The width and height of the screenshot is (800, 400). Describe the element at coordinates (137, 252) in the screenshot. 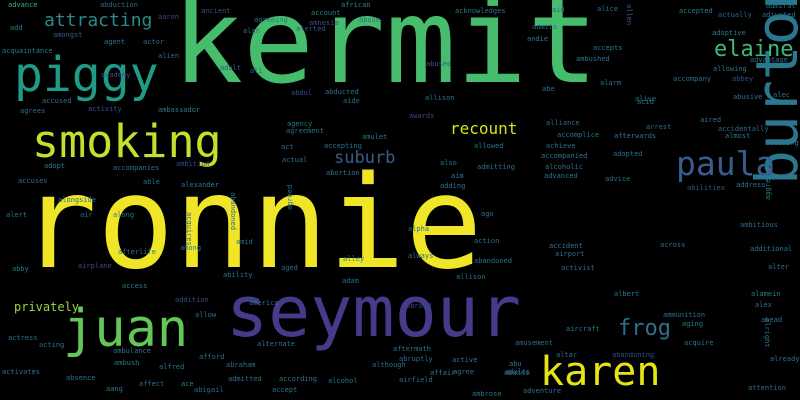

I see `word-afterlife: afterlife` at that location.